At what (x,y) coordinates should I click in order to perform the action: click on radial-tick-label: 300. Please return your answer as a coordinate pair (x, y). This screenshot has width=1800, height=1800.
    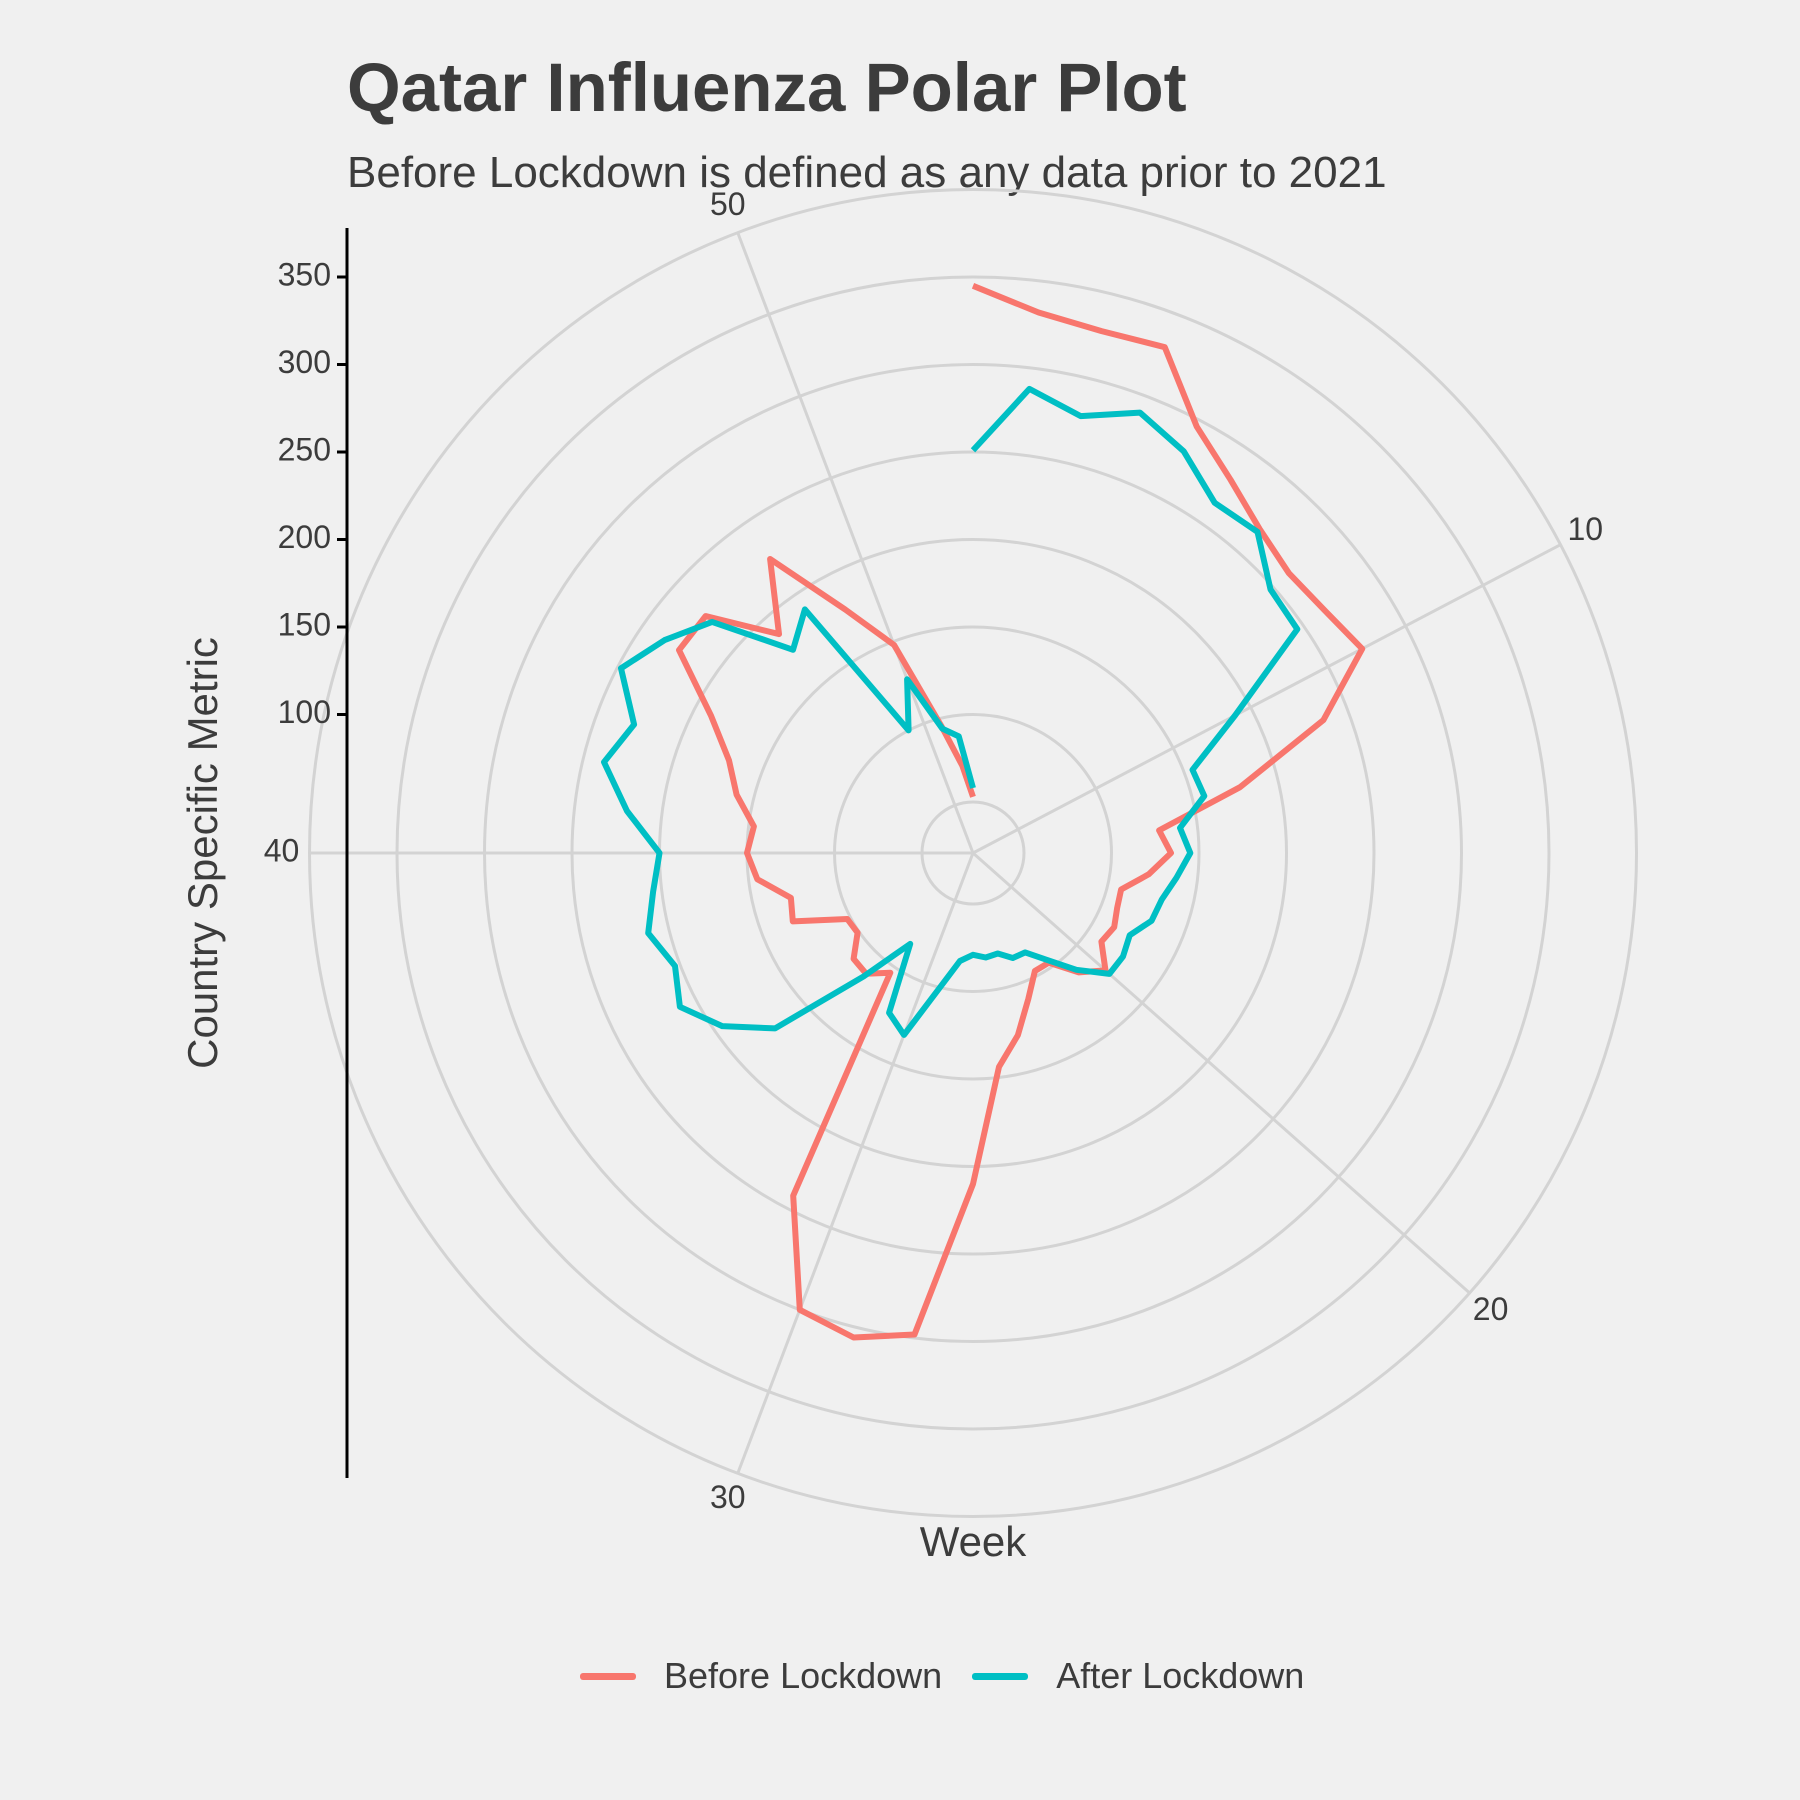
    Looking at the image, I should click on (304, 362).